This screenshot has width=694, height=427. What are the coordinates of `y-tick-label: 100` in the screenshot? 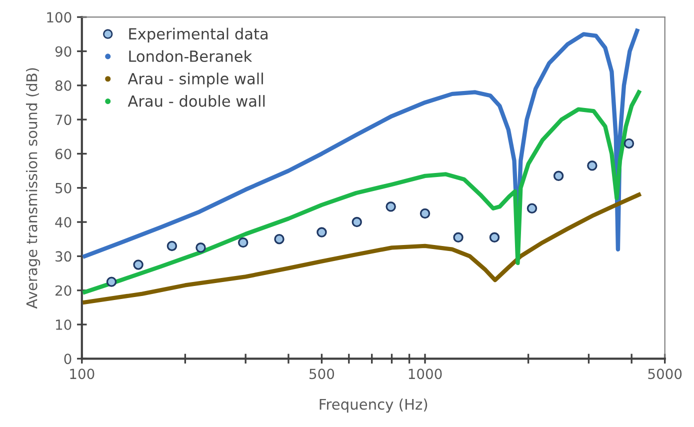 It's located at (59, 17).